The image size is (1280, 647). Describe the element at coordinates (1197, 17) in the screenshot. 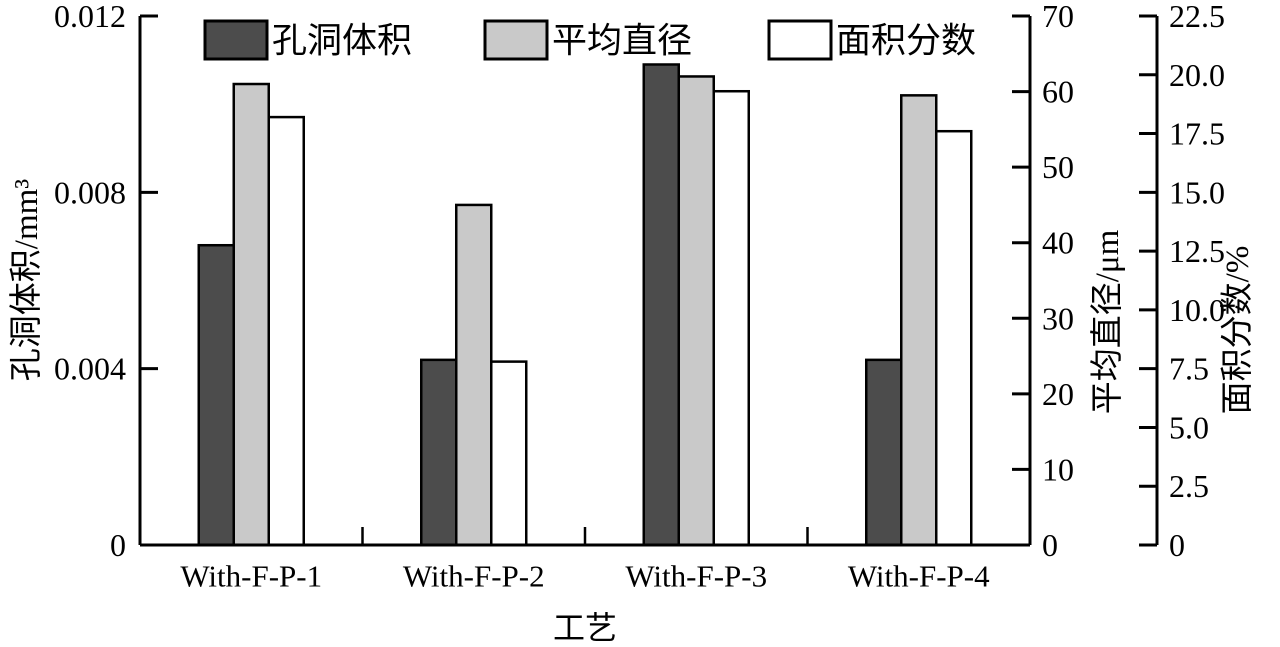

I see `right2-axis-tick-label: 22.5` at that location.